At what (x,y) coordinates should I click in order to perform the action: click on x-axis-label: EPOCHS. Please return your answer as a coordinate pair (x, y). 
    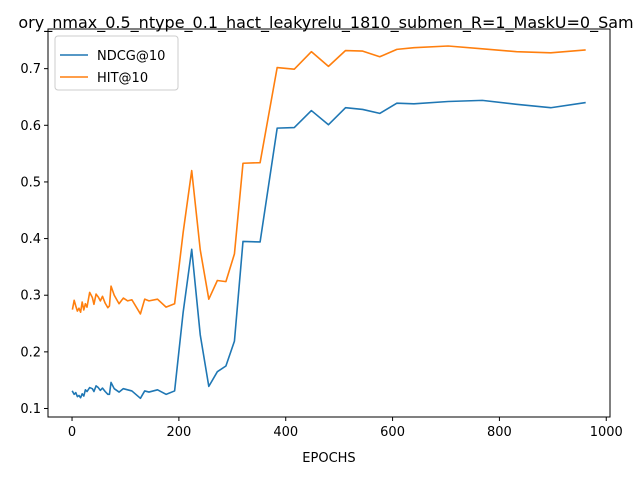
    Looking at the image, I should click on (328, 458).